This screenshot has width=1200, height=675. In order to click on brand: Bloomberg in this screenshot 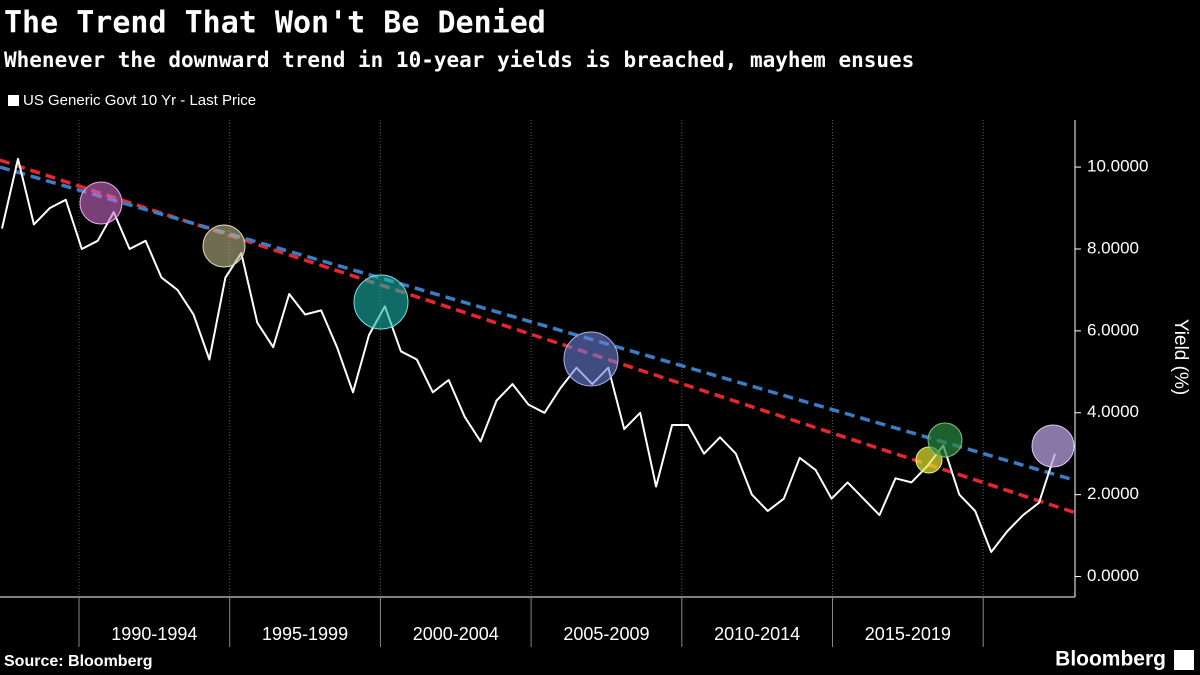, I will do `click(1110, 659)`.